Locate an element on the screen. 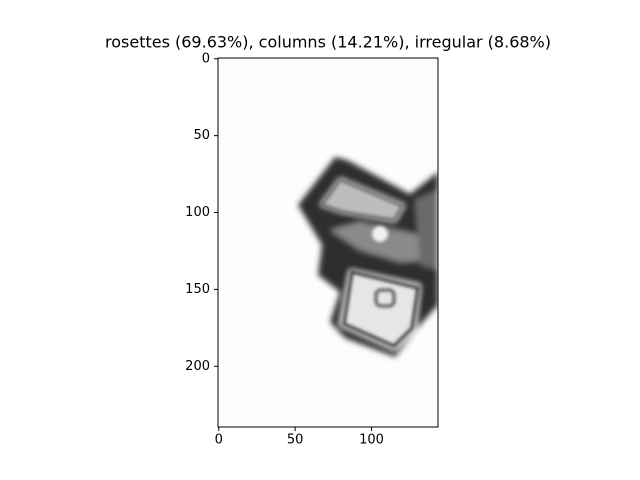 This screenshot has height=480, width=640. y-tick-label: 0 is located at coordinates (206, 58).